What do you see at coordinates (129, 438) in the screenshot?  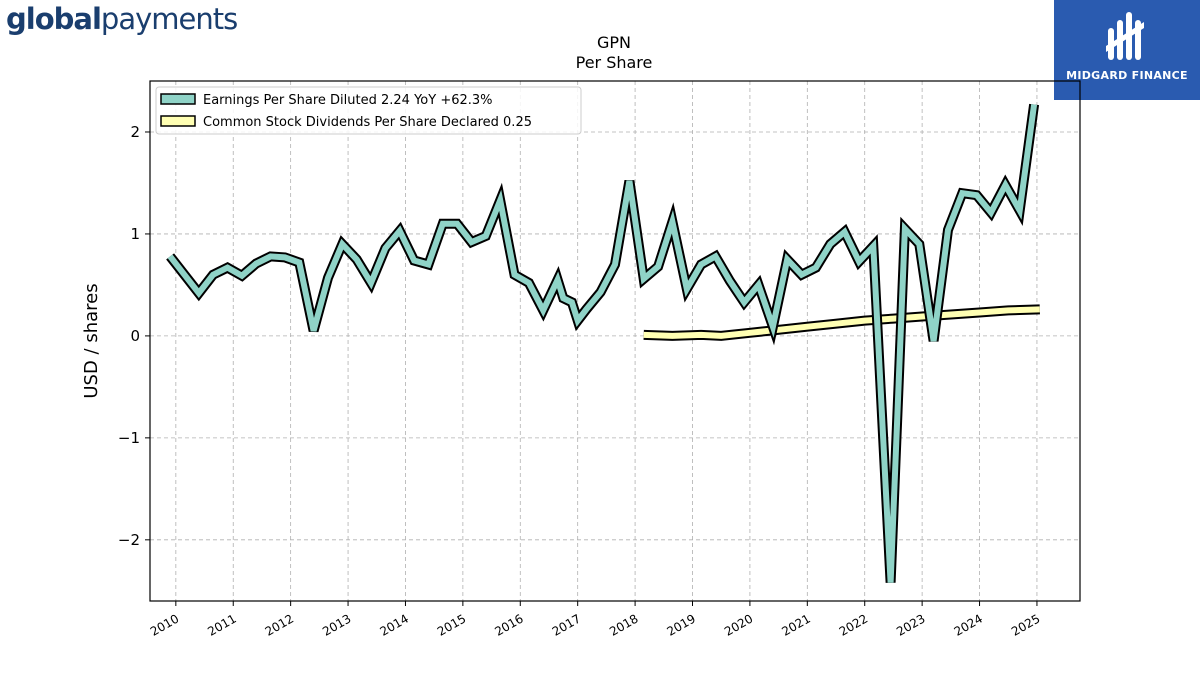 I see `y-tick-label: −1` at bounding box center [129, 438].